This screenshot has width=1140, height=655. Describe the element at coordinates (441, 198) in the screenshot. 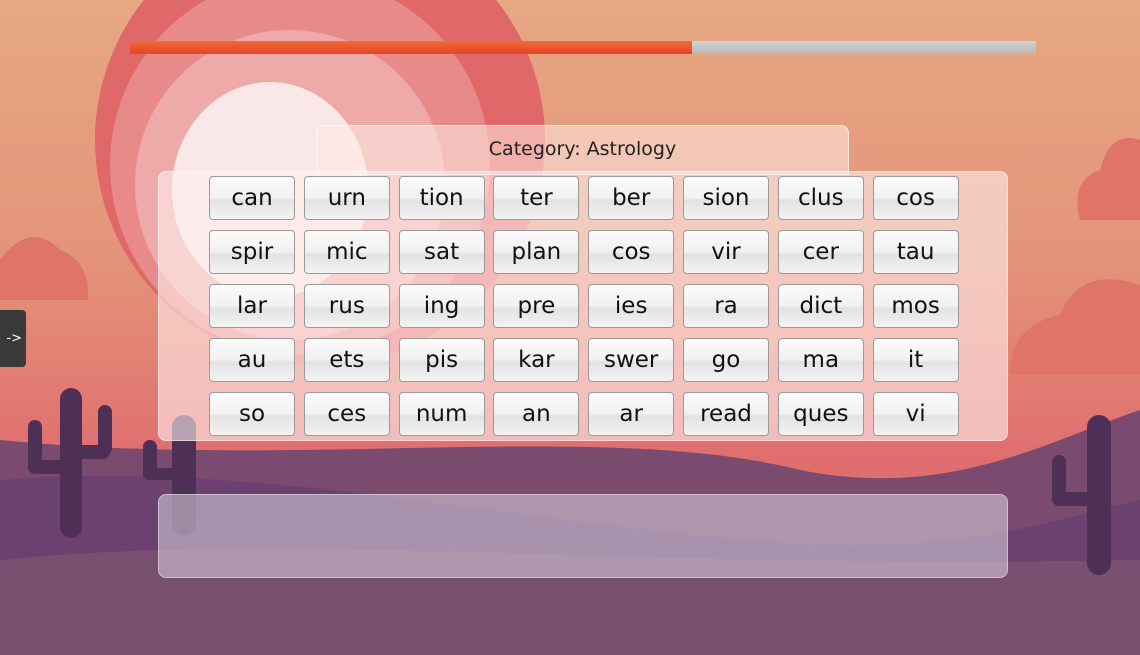

I see `word-tile: tion` at that location.